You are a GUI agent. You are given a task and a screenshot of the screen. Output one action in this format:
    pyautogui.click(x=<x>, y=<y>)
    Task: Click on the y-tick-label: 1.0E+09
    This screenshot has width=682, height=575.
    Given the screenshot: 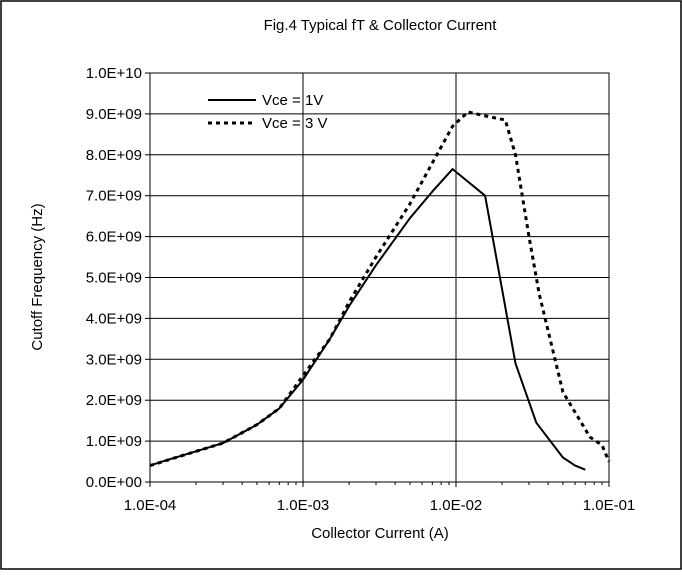 What is the action you would take?
    pyautogui.click(x=114, y=441)
    